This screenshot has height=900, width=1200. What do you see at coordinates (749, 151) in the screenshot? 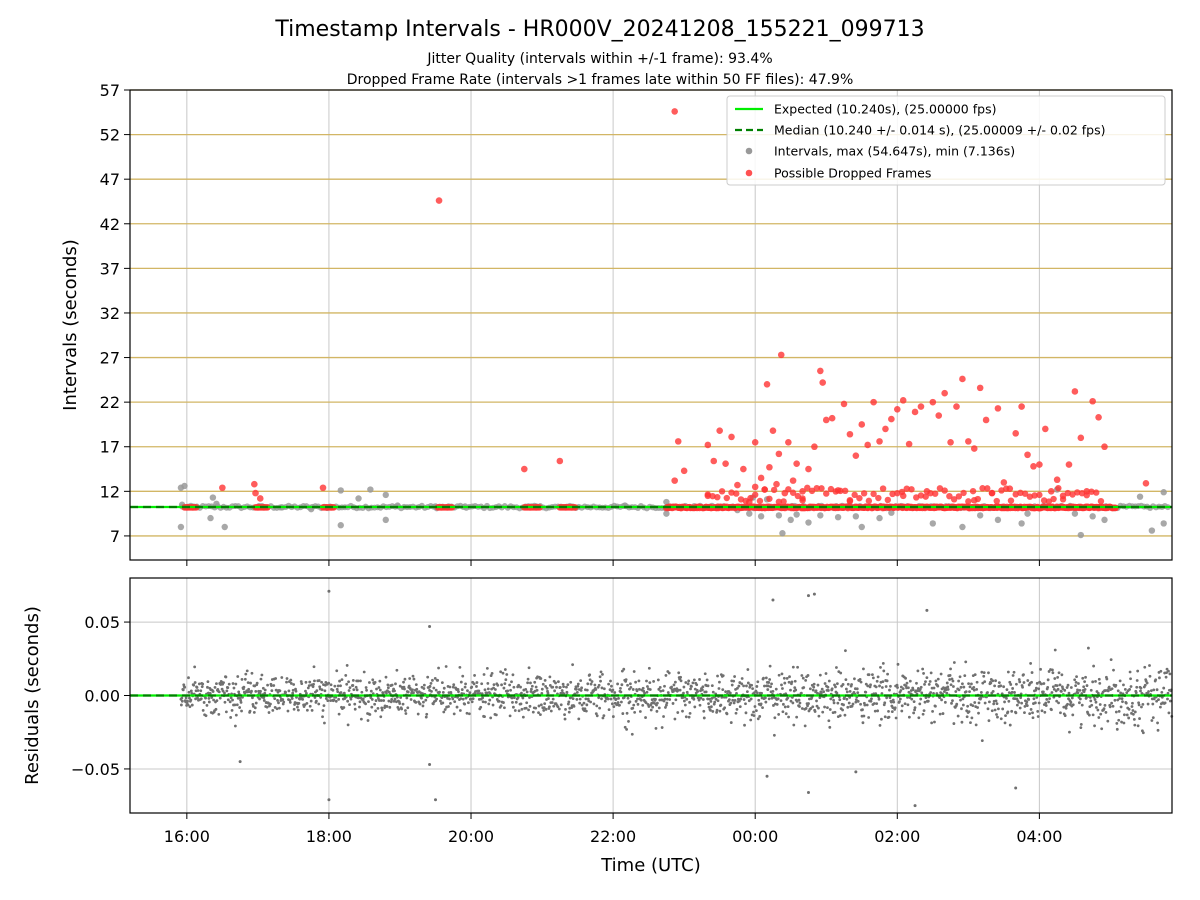
I see `legend-swatch-intervals` at bounding box center [749, 151].